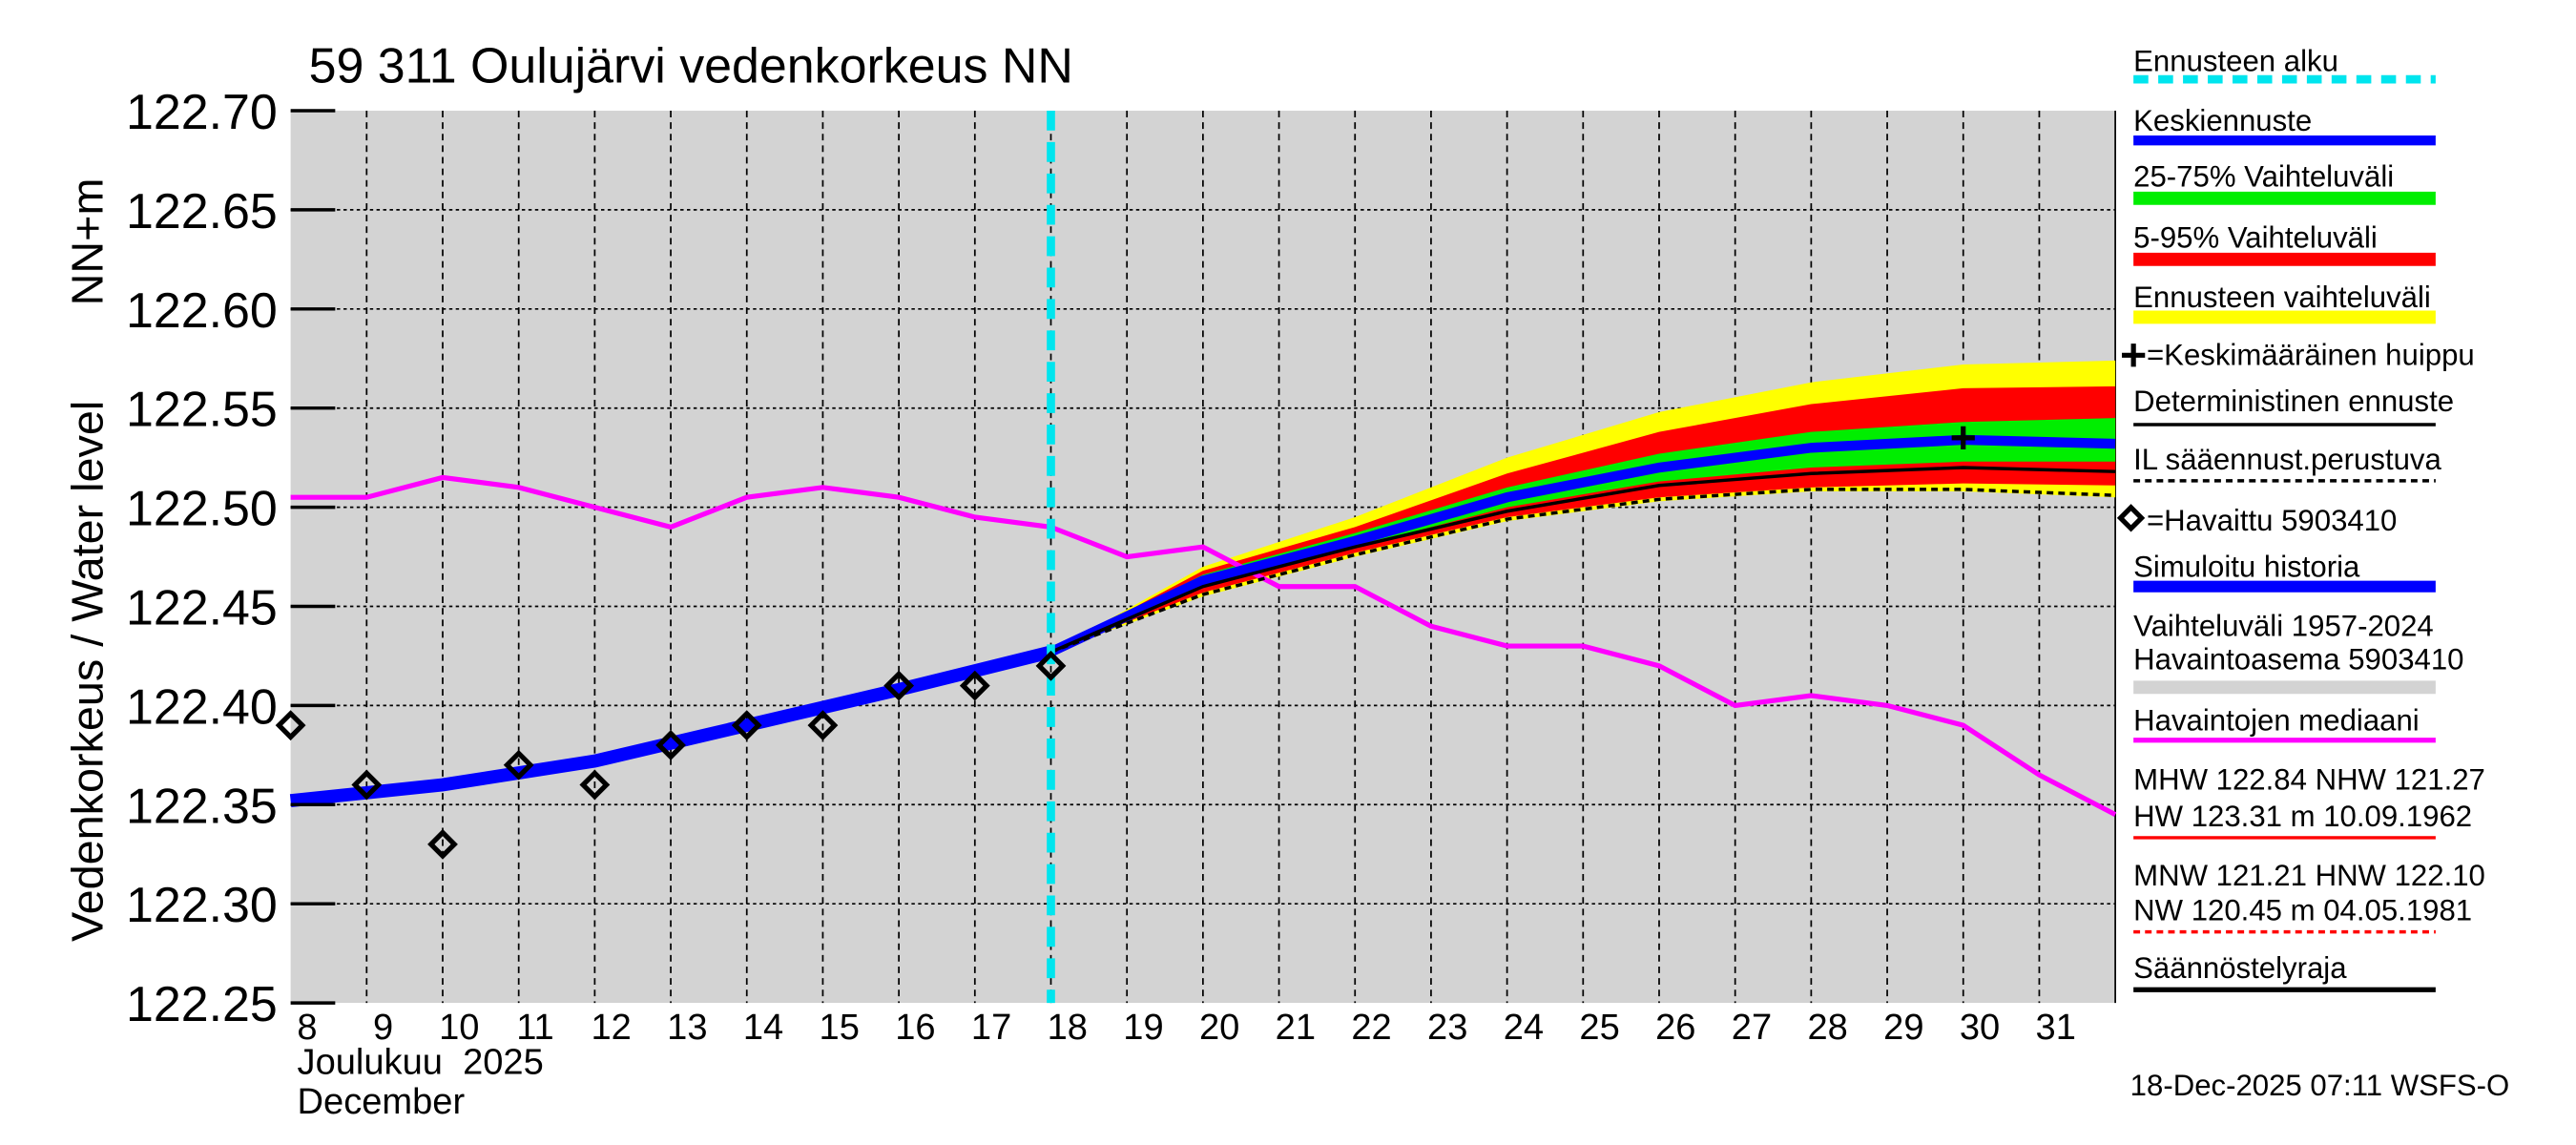 This screenshot has height=1145, width=2576. What do you see at coordinates (2255, 238) in the screenshot?
I see `legend-p5-95: 5-95% Vaihteluväli` at bounding box center [2255, 238].